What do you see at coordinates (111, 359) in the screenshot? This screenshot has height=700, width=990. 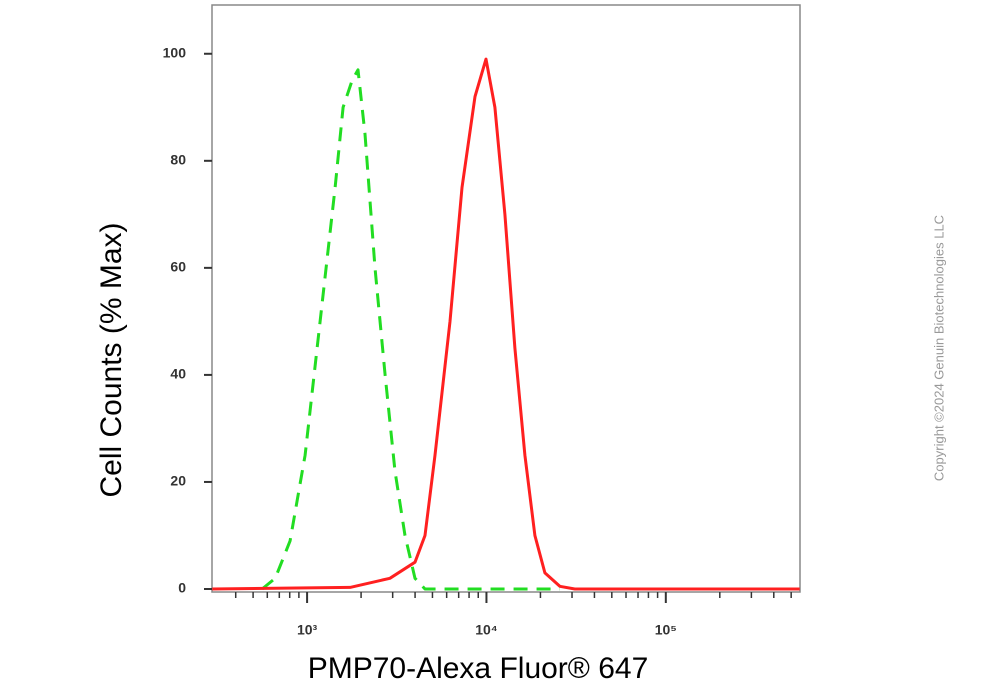 I see `y-axis-label: Cell Counts (% Max)` at bounding box center [111, 359].